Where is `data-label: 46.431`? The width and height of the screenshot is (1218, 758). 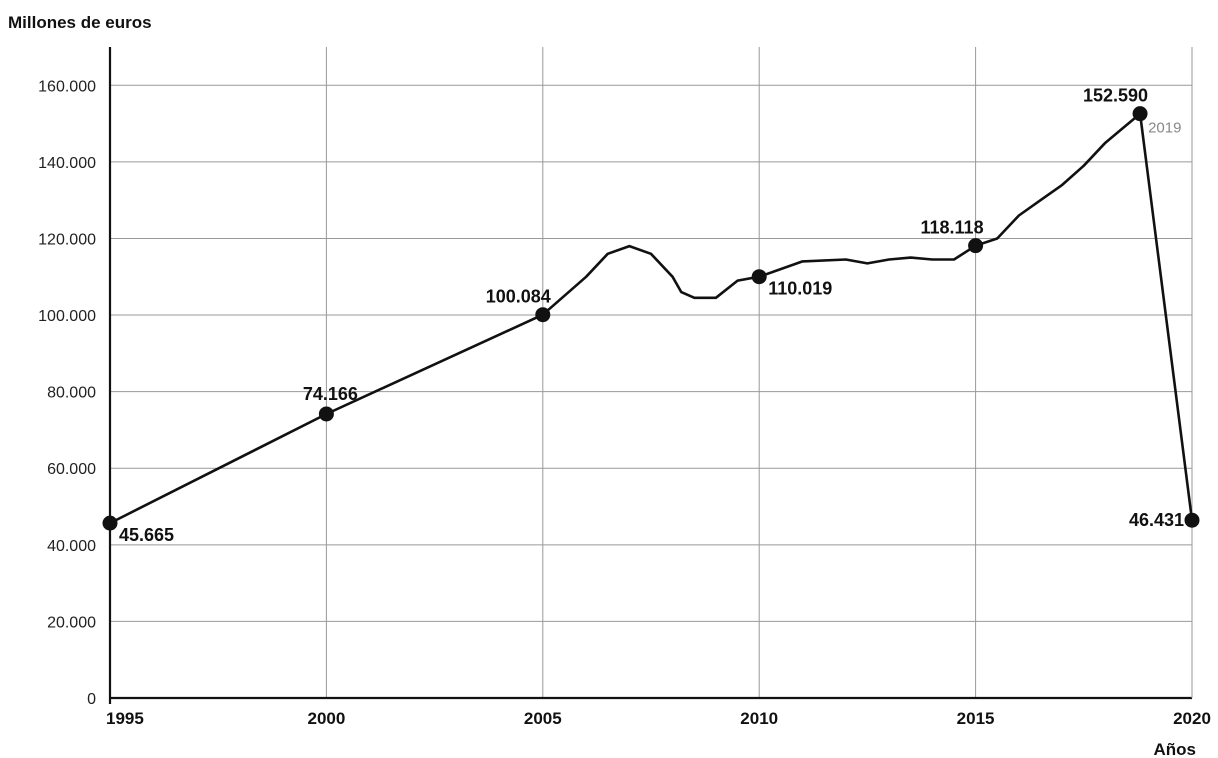
data-label: 46.431 is located at coordinates (1156, 520).